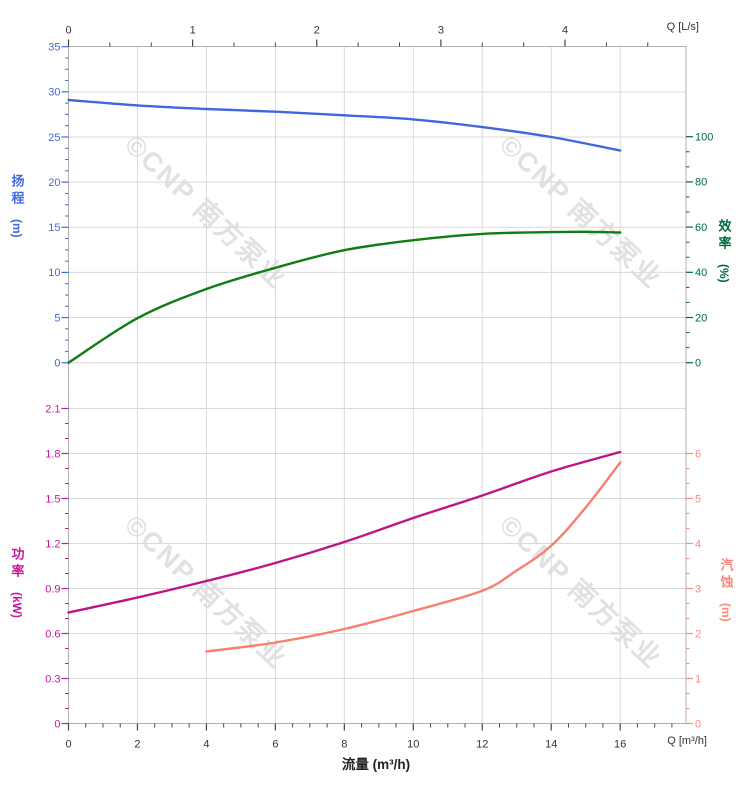  I want to click on svg-text: 16, so click(620, 745).